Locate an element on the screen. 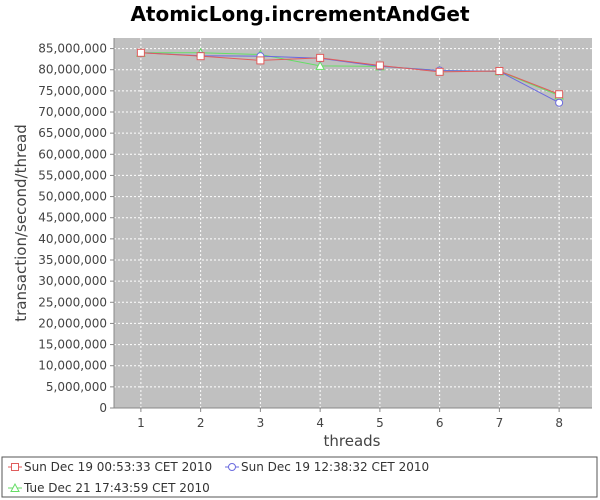 This screenshot has width=600, height=500. series-line is located at coordinates (350, 73).